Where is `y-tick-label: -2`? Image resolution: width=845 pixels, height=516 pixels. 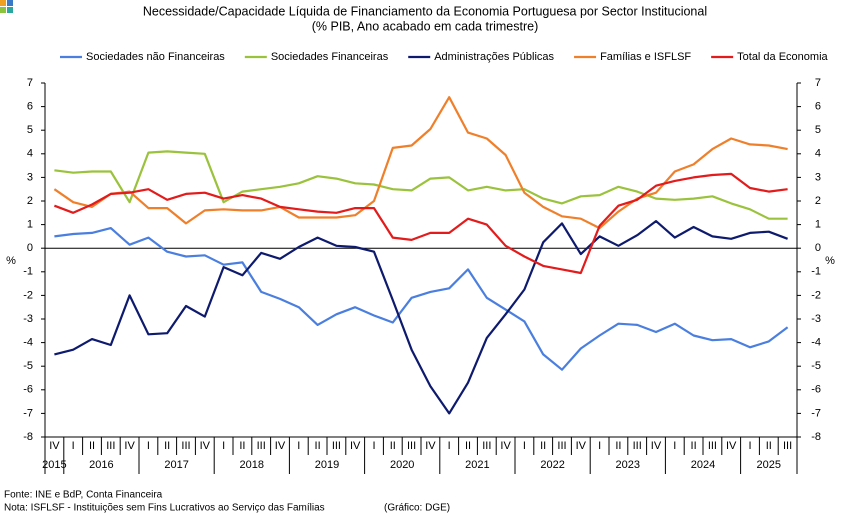 y-tick-label: -2 is located at coordinates (816, 295).